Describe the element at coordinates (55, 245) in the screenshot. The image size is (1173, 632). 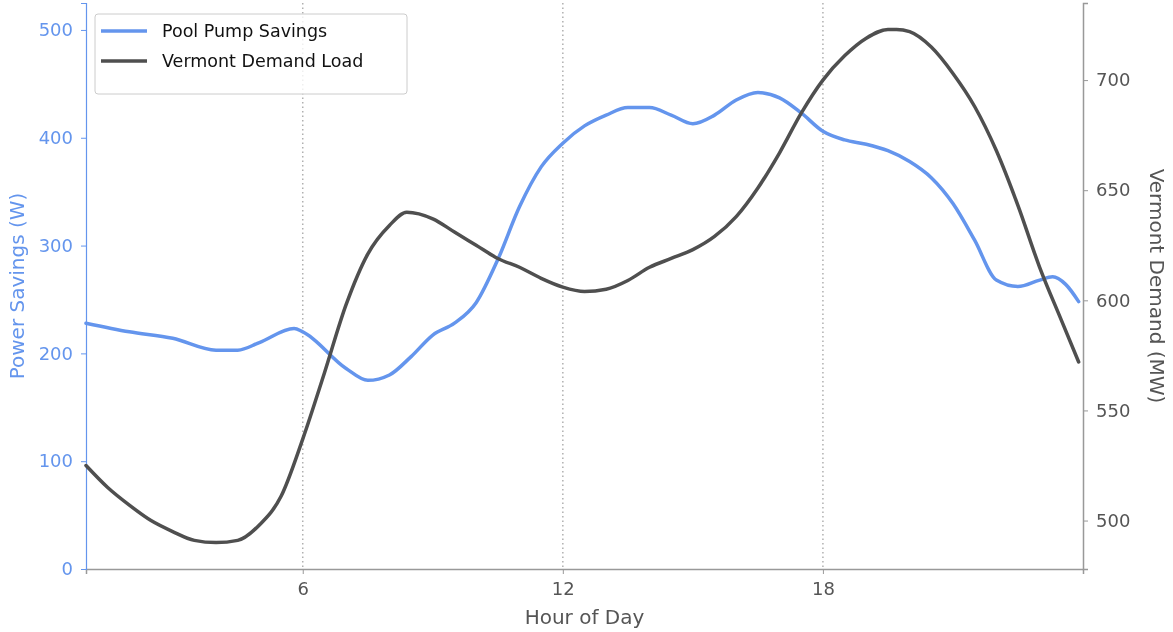
I see `y-tick-label: 300` at that location.